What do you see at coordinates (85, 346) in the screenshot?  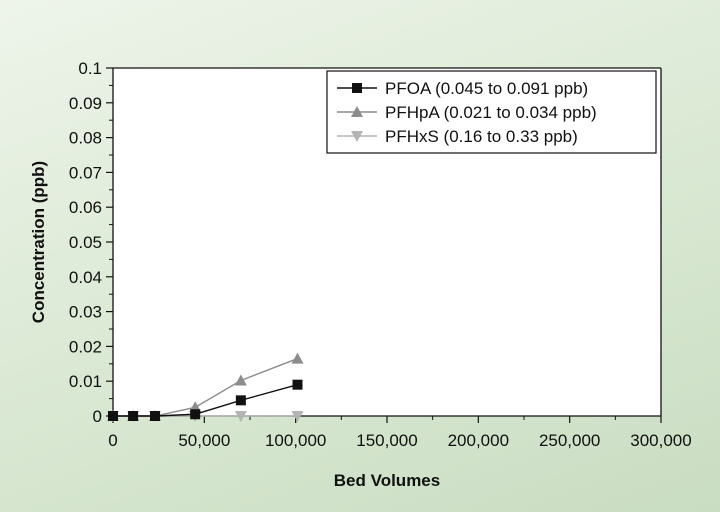 I see `y-tick-label: 0.02` at bounding box center [85, 346].